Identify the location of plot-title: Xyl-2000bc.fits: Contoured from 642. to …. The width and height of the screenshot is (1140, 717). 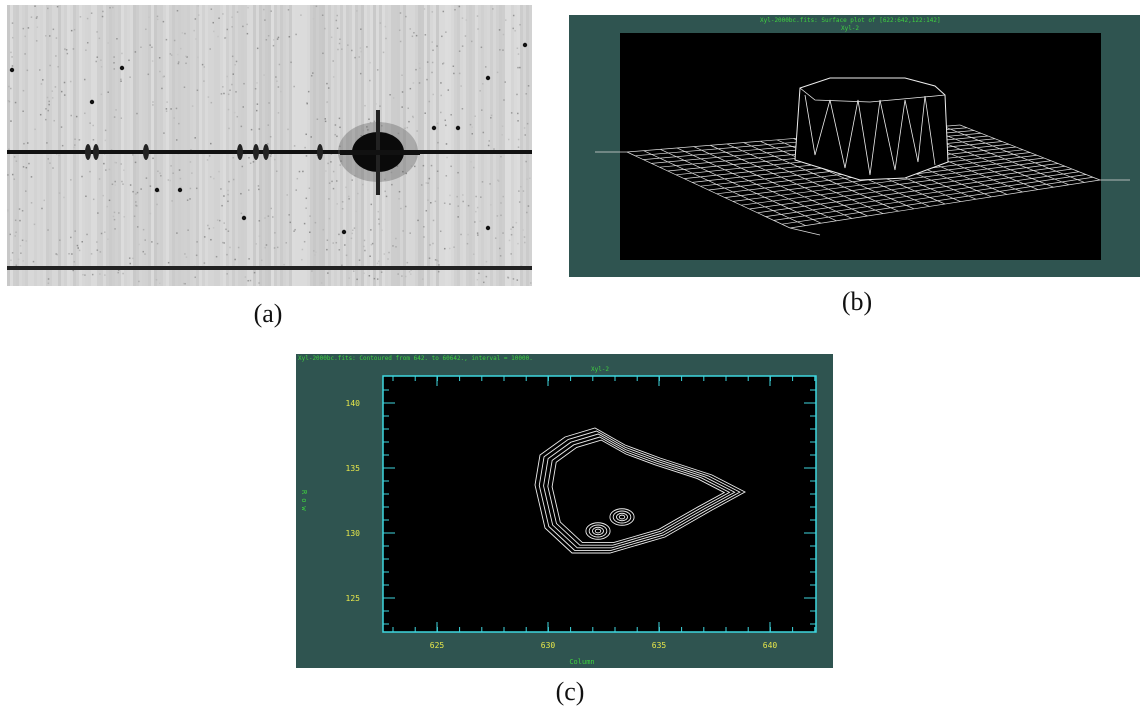
(415, 358).